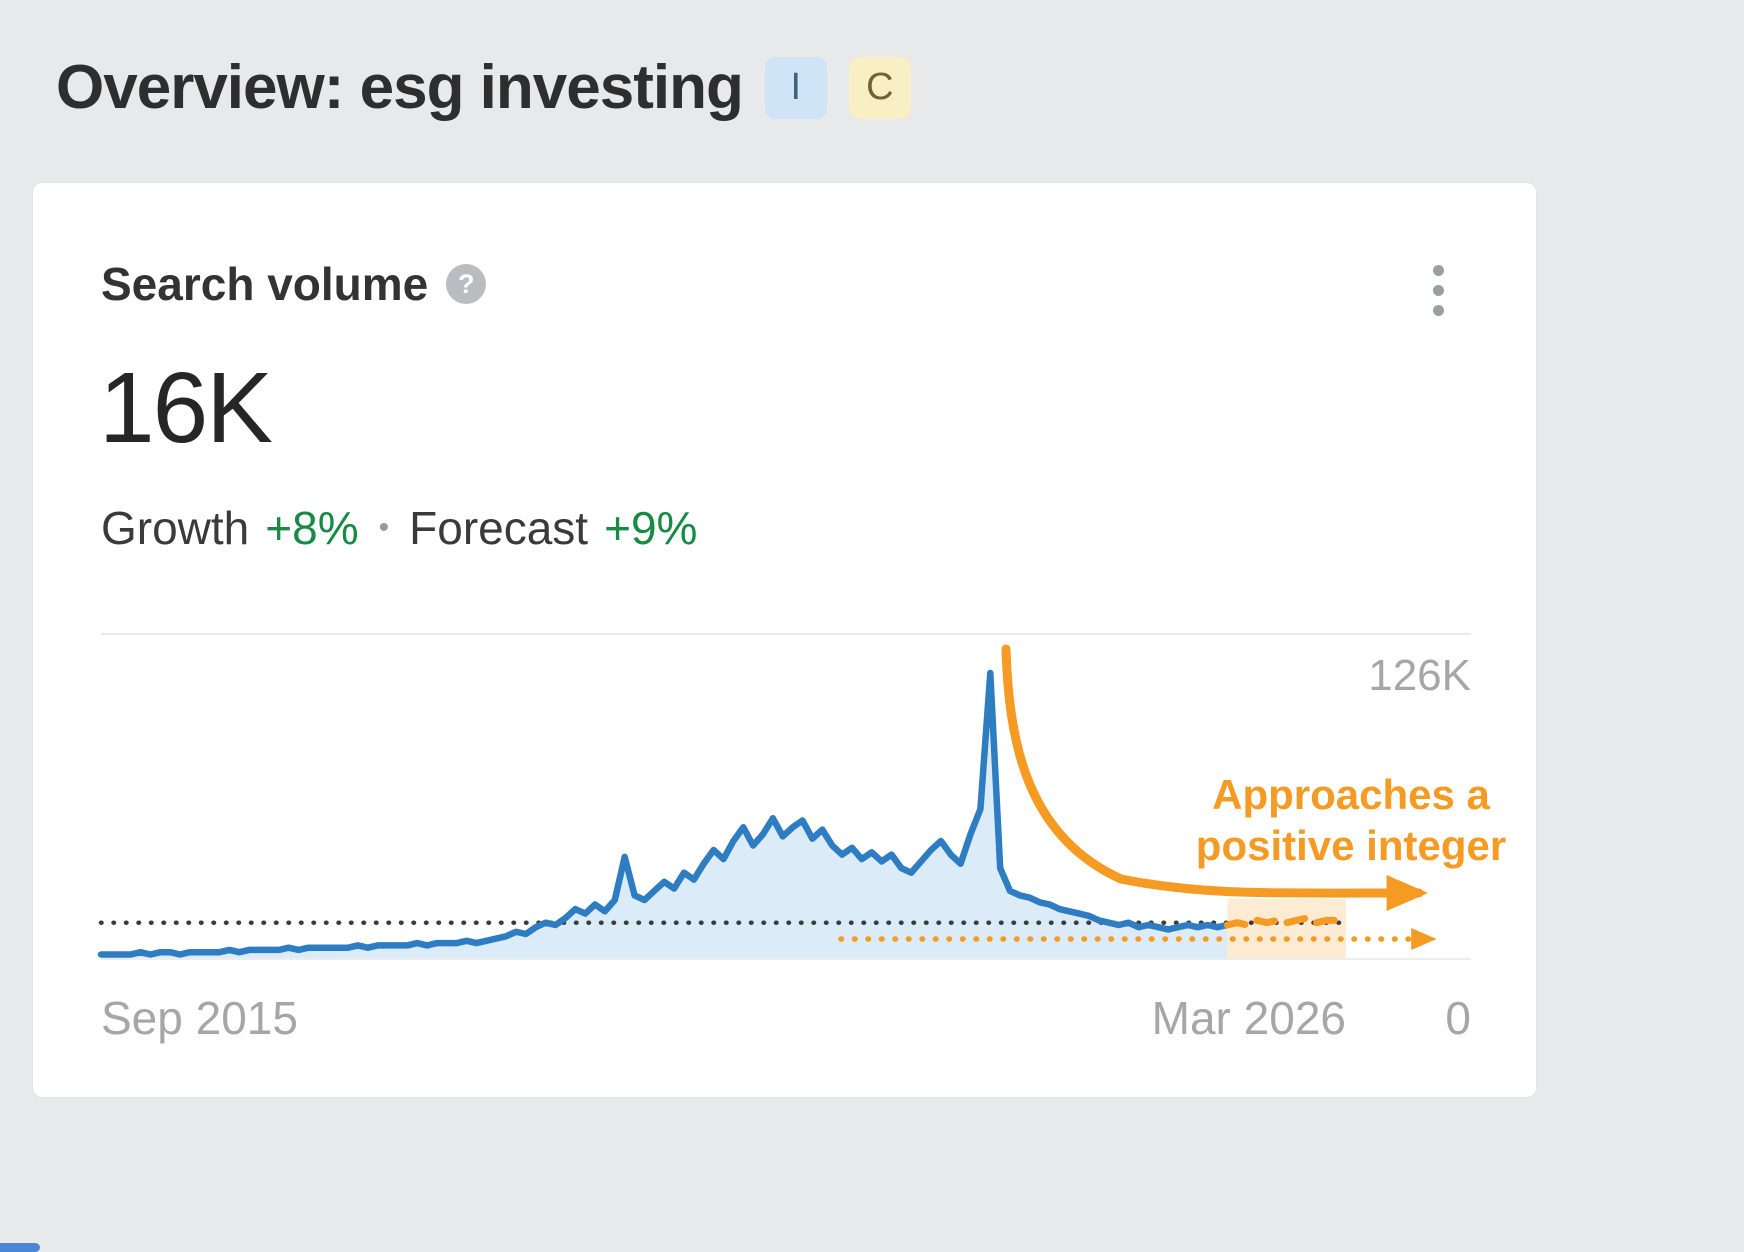  Describe the element at coordinates (1419, 675) in the screenshot. I see `y-axis-max-label: 126K` at that location.